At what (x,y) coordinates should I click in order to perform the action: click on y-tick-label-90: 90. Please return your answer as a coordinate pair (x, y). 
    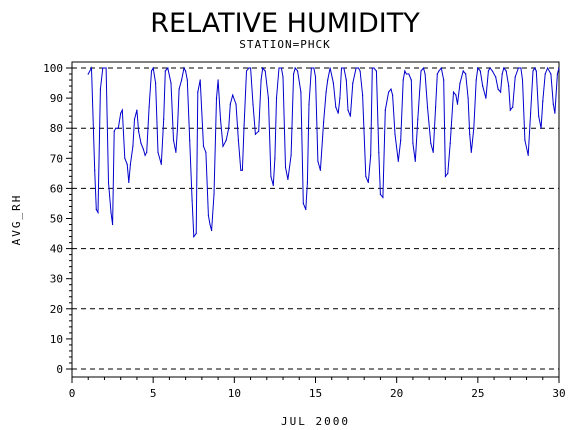
    Looking at the image, I should click on (56, 98).